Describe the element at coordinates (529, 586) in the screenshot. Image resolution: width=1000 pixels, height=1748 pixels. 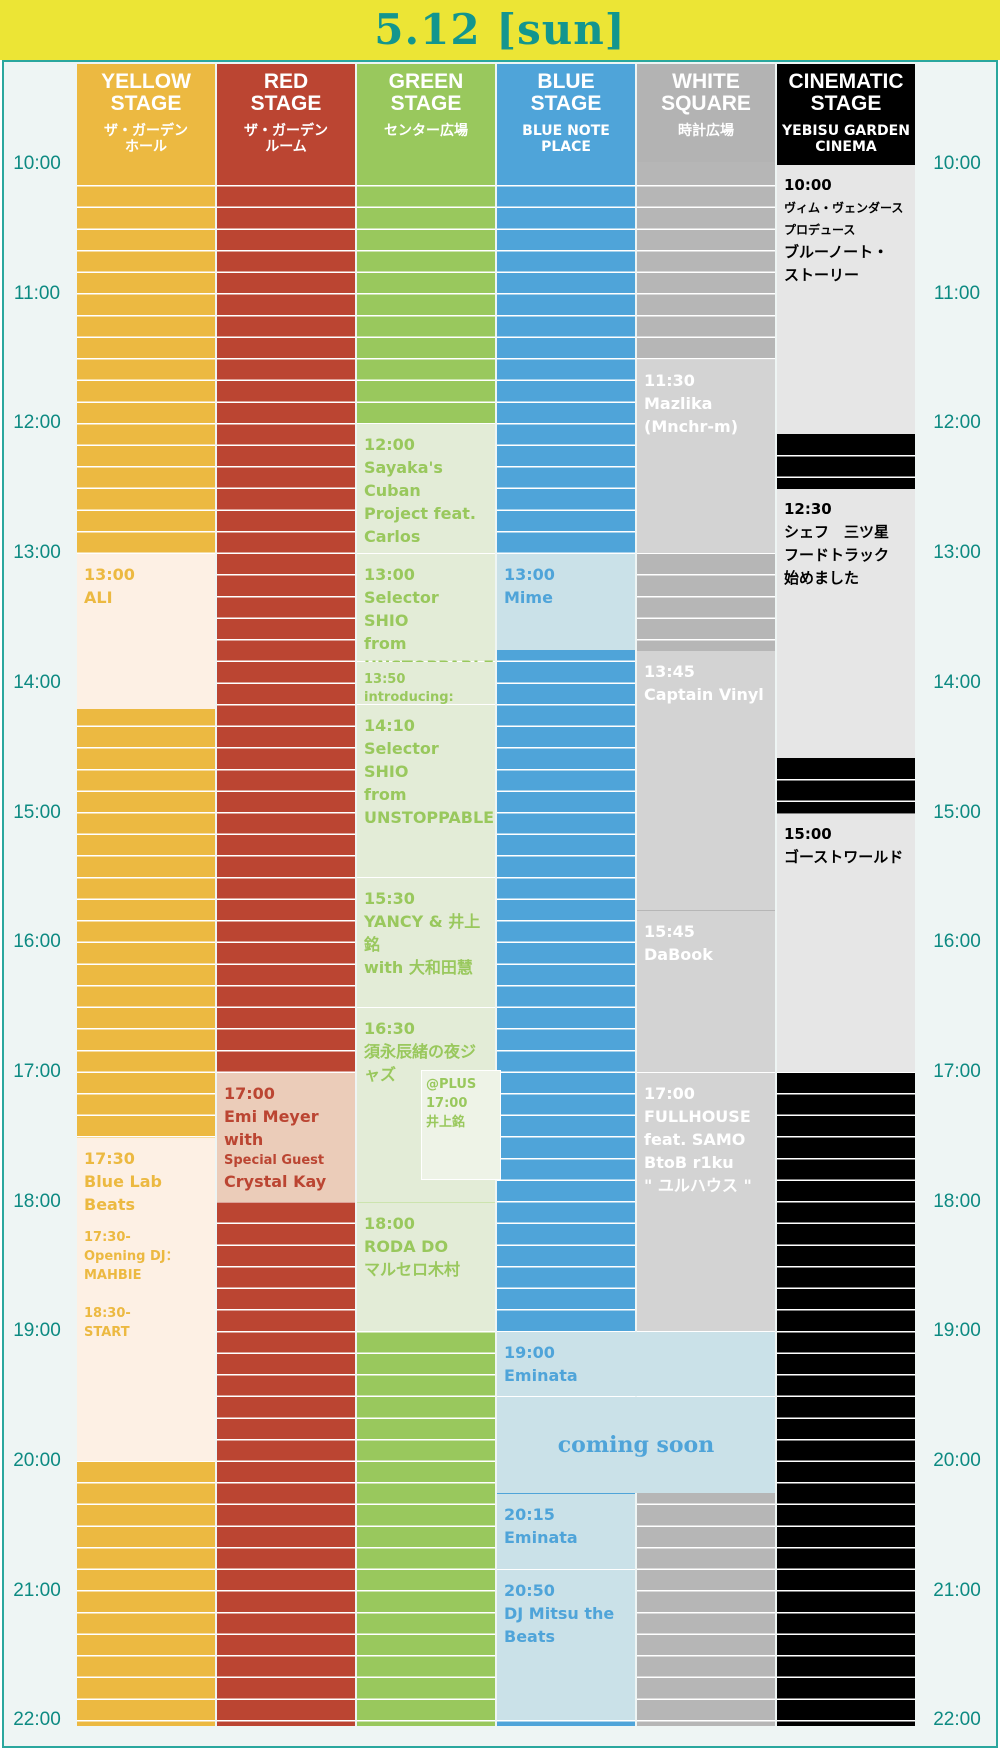
I see `event-title: 13:00 Mime` at that location.